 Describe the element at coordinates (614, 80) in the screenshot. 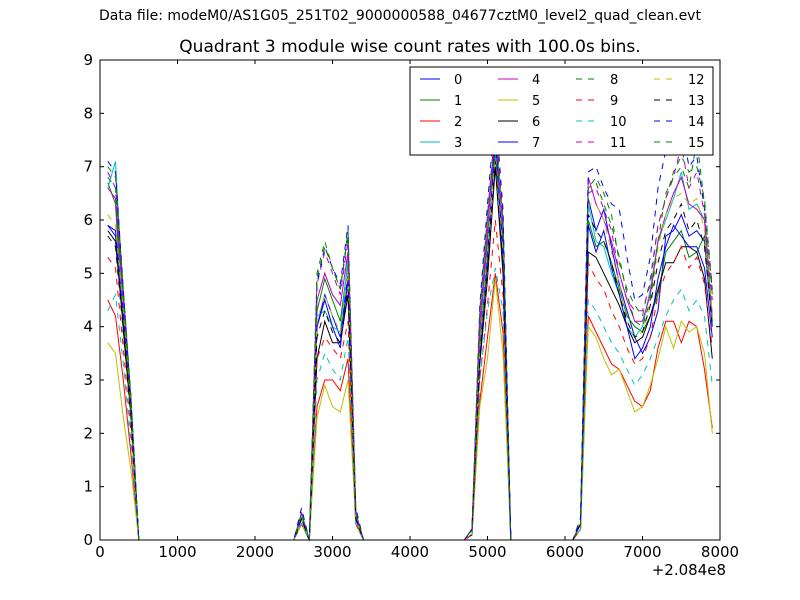

I see `legend-label-8: 8` at that location.